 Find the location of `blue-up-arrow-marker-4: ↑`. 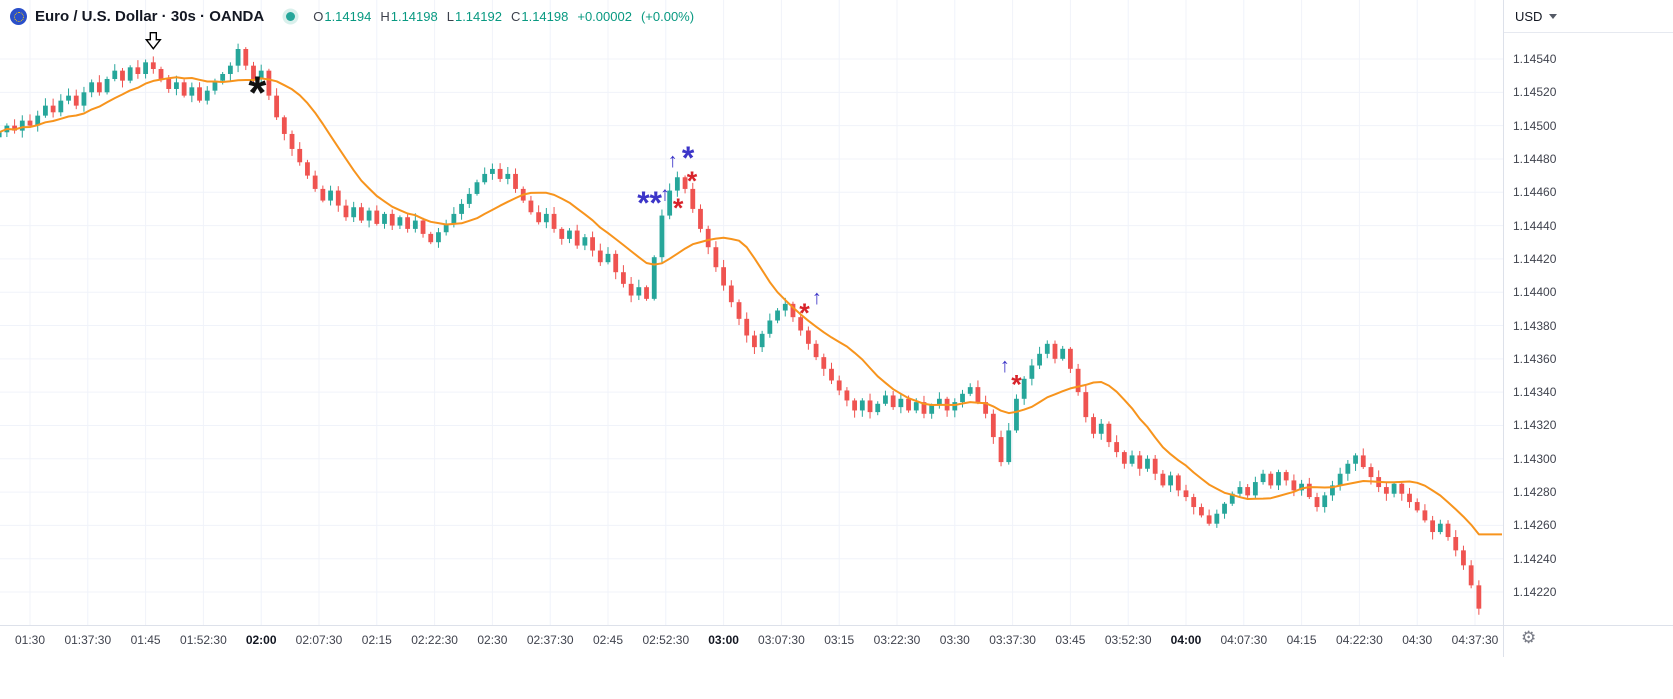

blue-up-arrow-marker-4: ↑ is located at coordinates (1005, 366).